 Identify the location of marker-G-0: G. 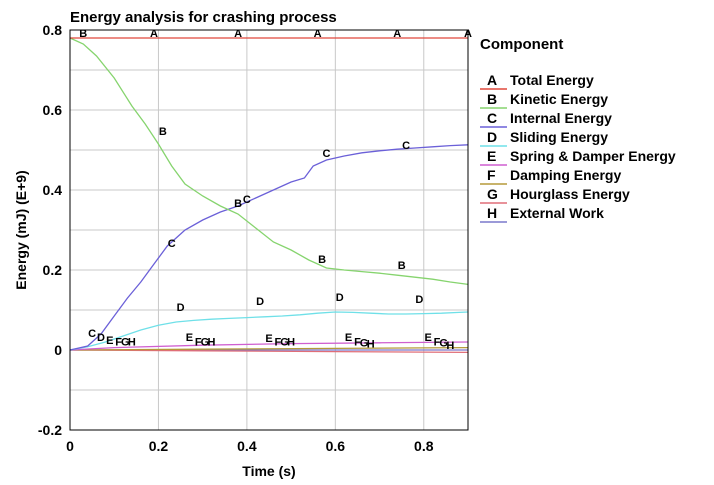
(125, 342).